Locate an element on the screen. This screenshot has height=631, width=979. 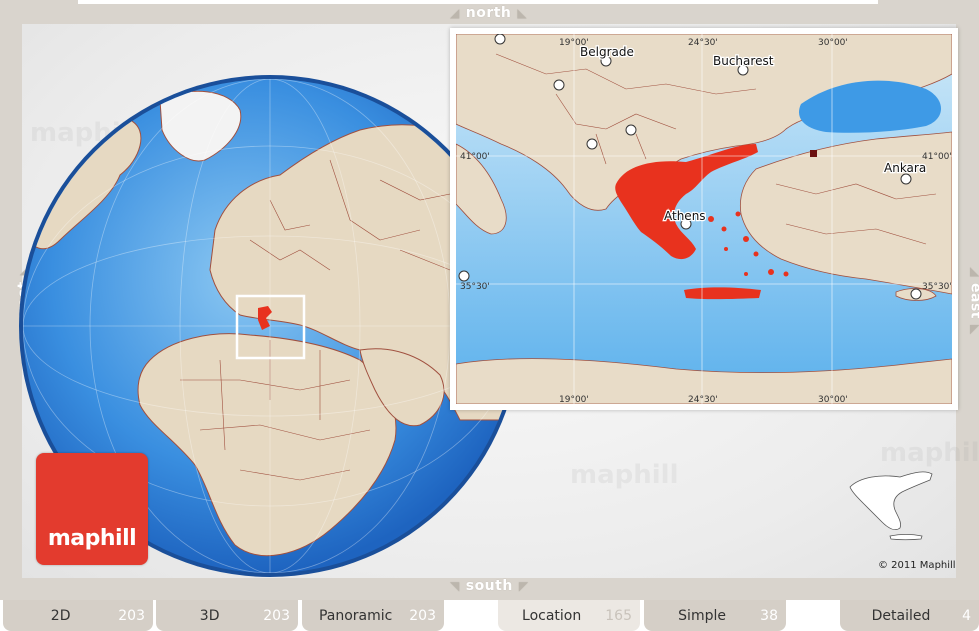
graticule-right-1: 41°00' is located at coordinates (937, 157).